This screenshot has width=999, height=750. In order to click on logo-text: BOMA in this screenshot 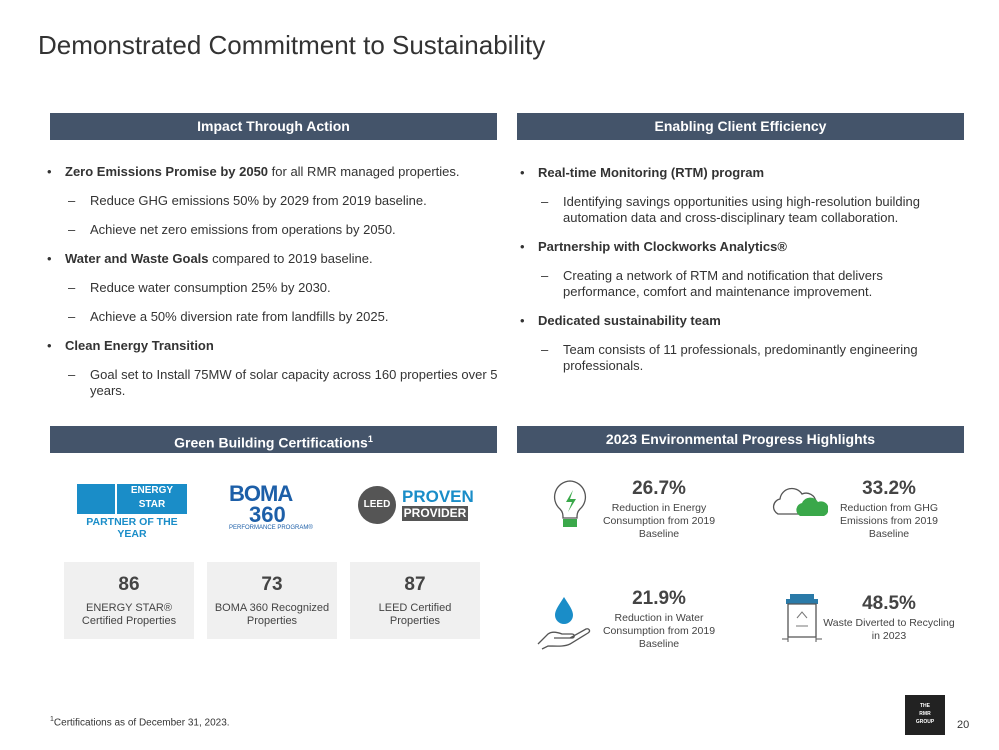, I will do `click(261, 493)`.